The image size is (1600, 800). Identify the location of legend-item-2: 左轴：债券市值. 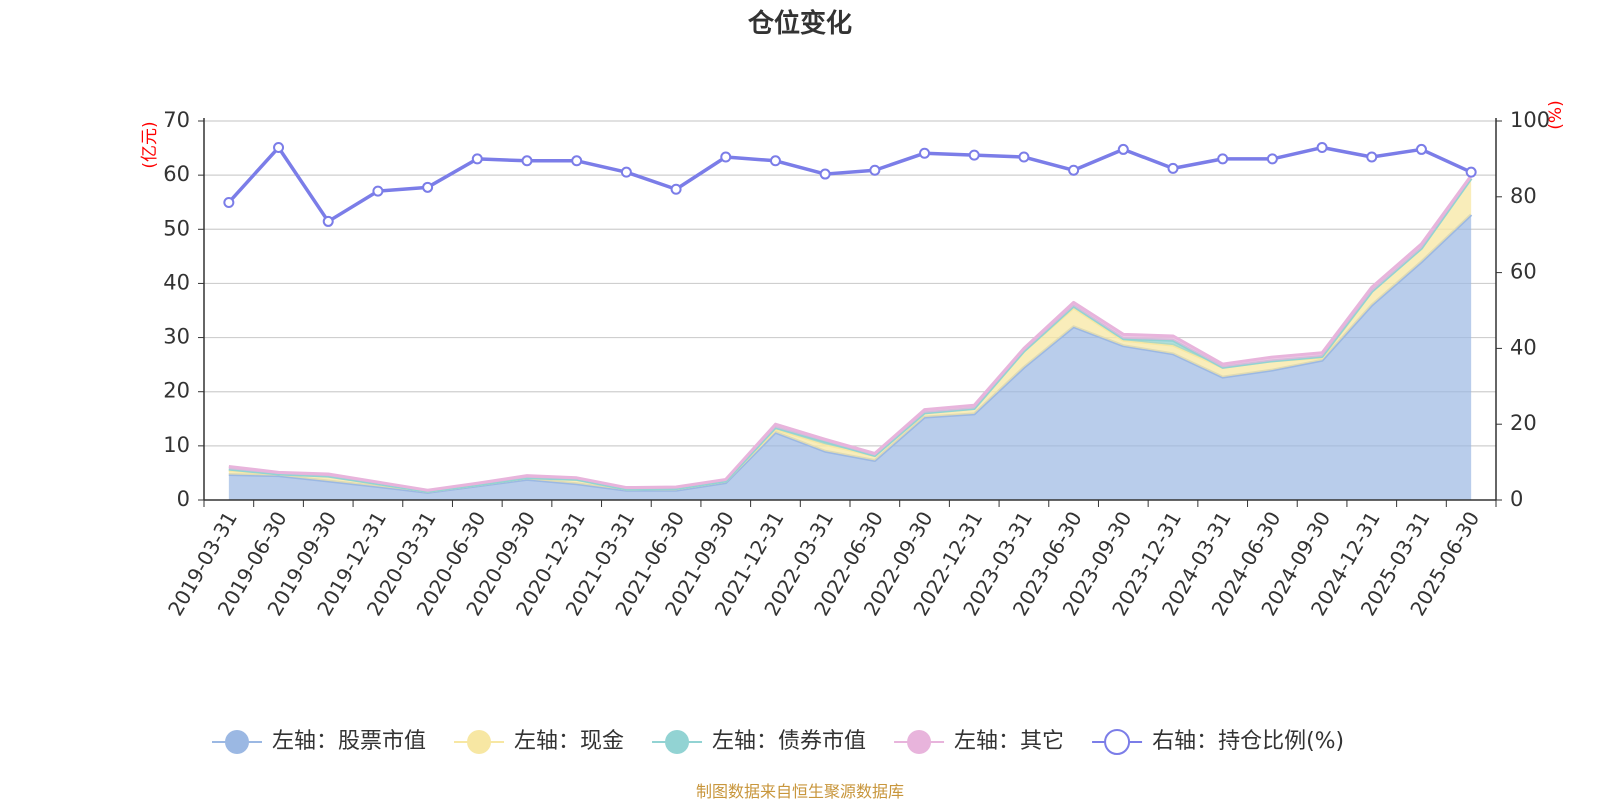
(759, 741).